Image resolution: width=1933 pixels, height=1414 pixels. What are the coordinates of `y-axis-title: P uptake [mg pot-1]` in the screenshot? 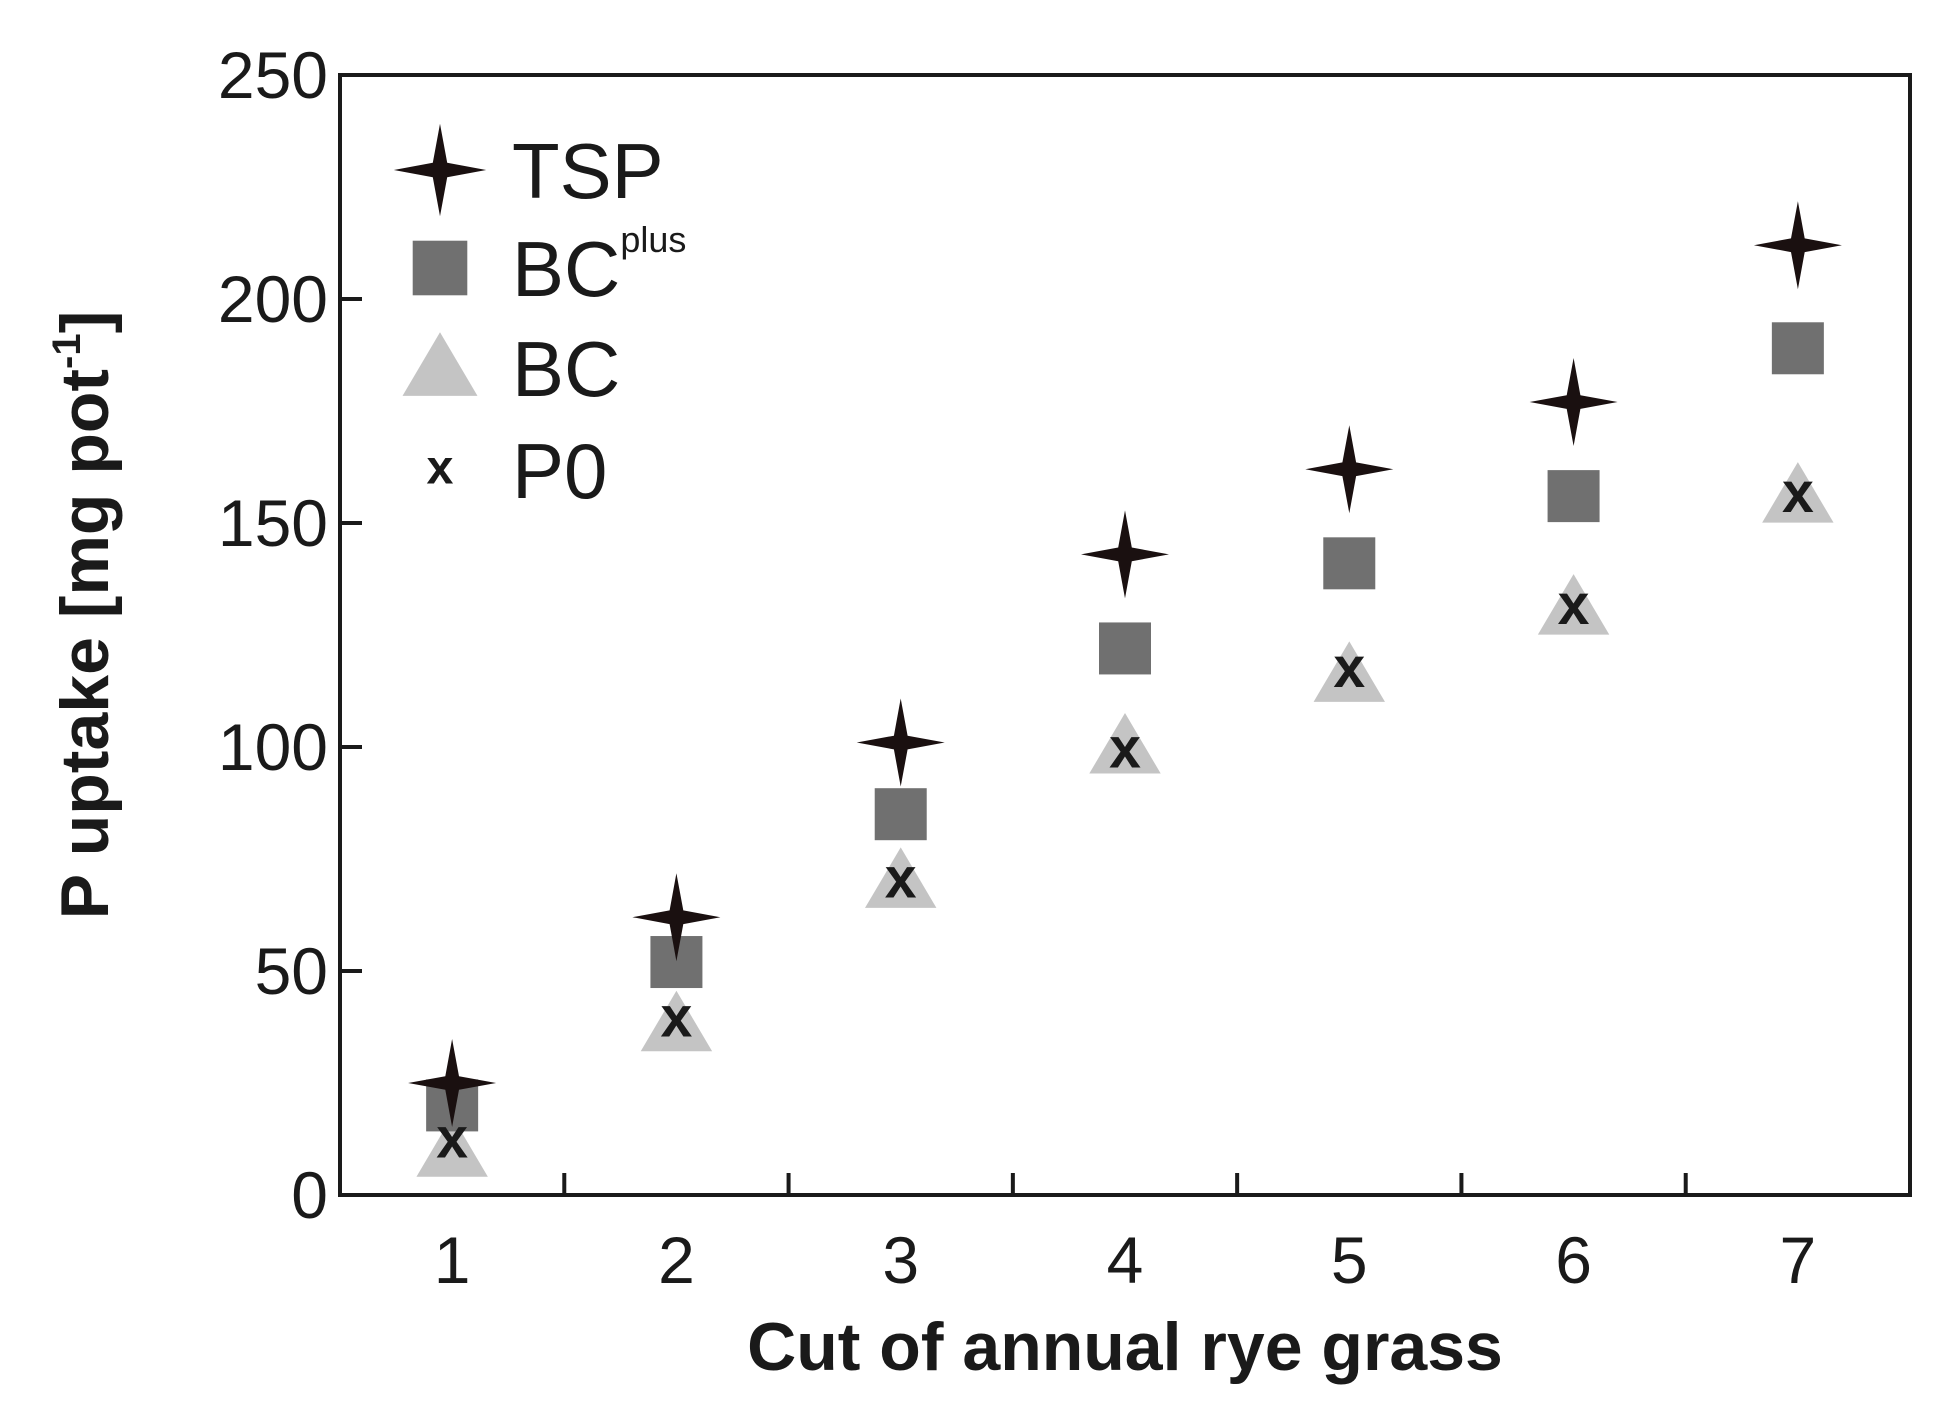 It's located at (84, 615).